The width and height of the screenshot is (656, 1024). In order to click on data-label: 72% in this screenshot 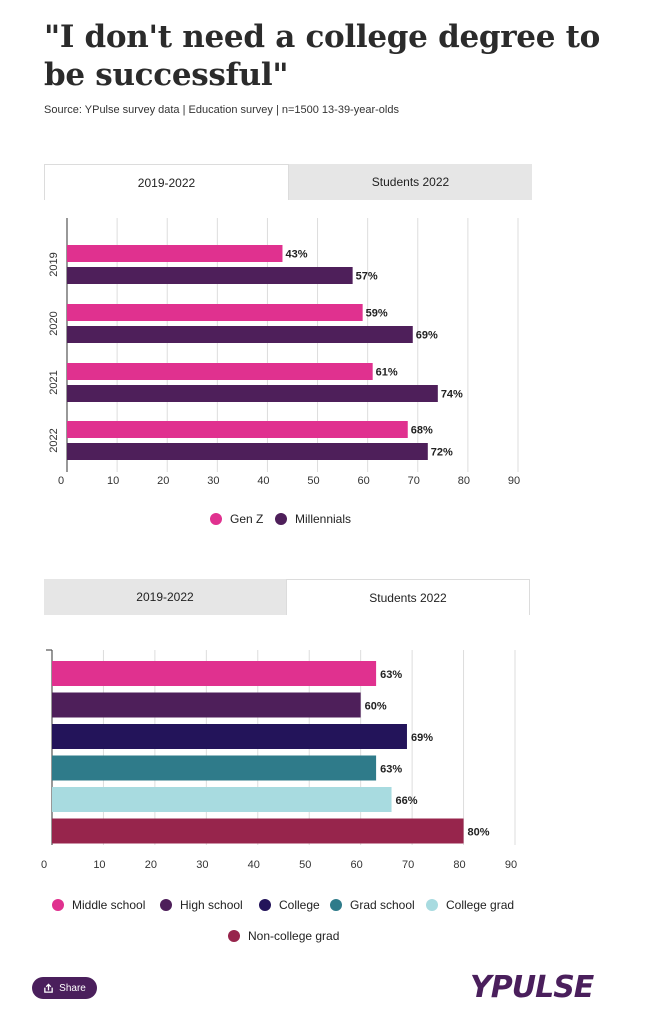, I will do `click(442, 453)`.